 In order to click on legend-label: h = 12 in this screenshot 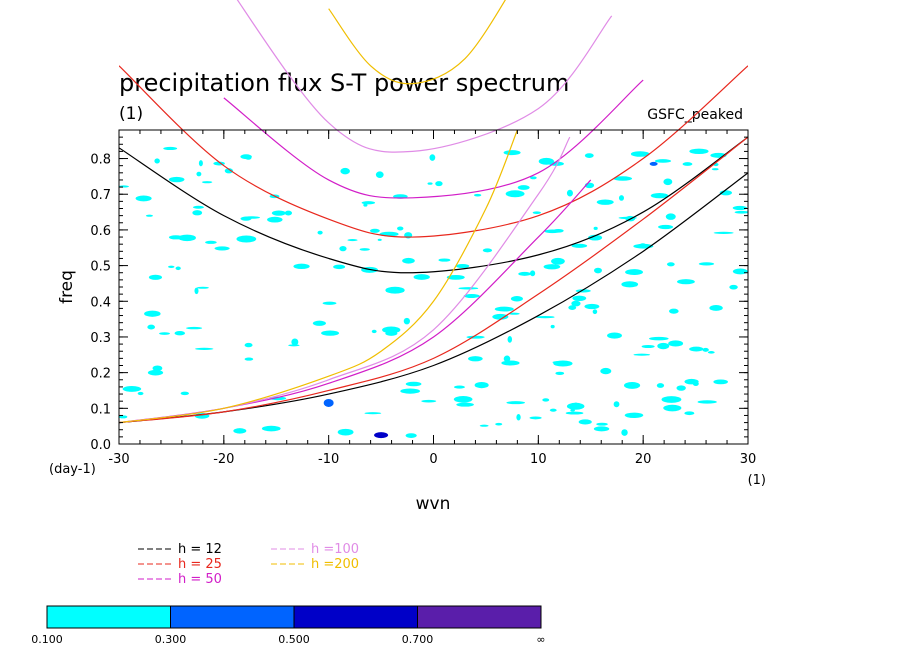, I will do `click(200, 549)`.